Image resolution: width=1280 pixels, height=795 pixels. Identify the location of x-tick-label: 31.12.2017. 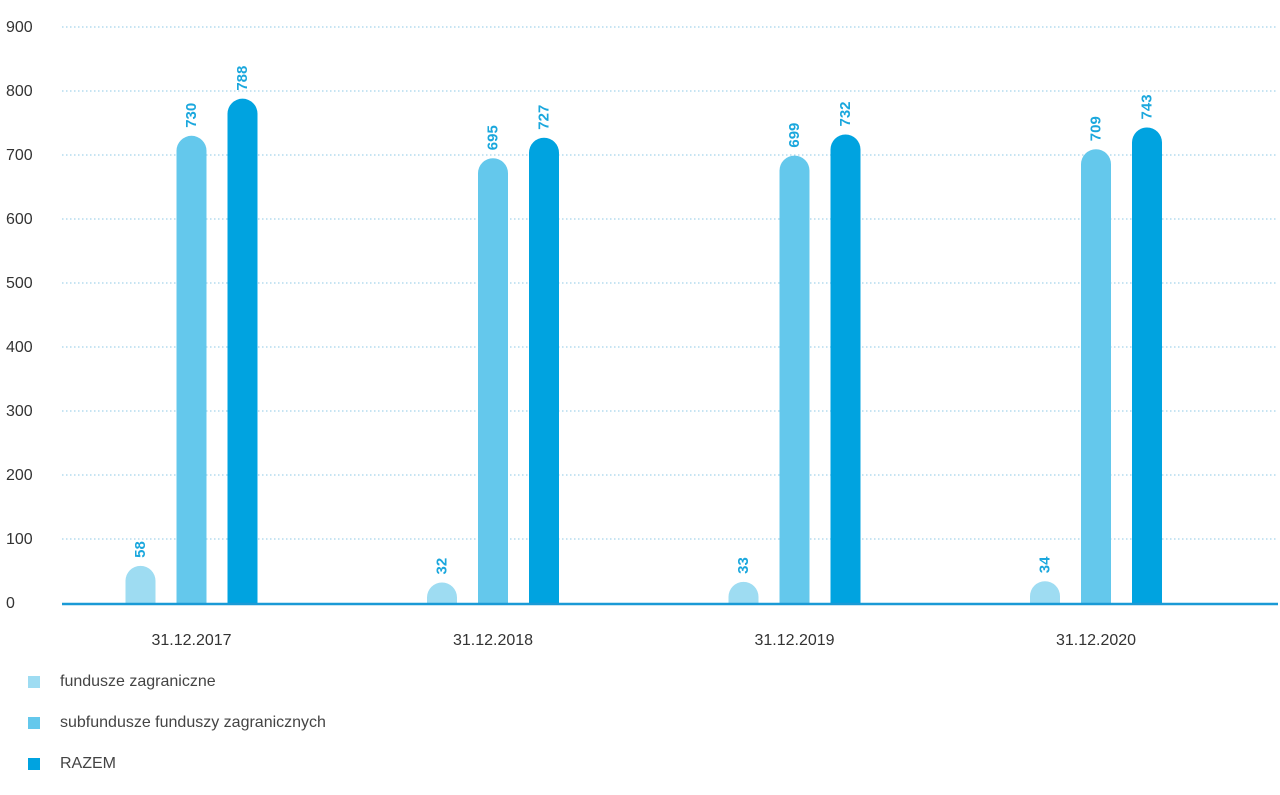
(191, 640).